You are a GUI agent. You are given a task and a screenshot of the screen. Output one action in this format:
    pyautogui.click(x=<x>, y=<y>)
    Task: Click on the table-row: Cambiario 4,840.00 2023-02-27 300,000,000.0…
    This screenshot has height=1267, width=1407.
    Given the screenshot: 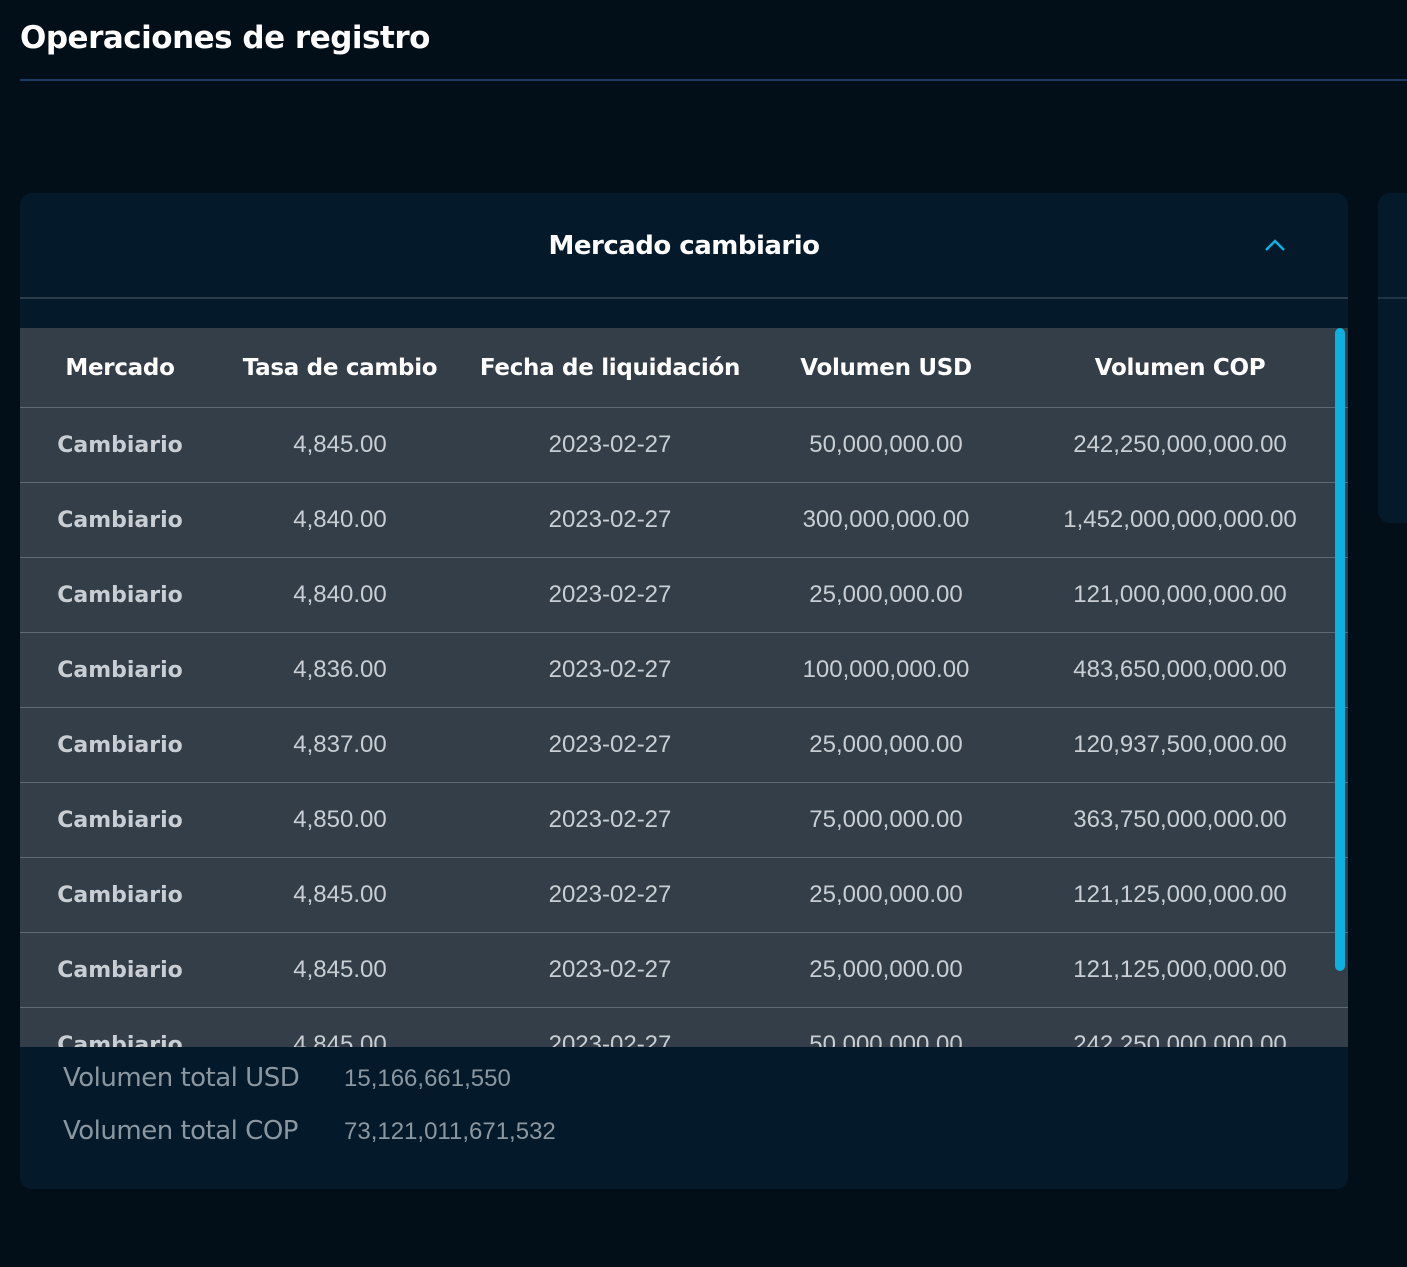 What is the action you would take?
    pyautogui.click(x=684, y=520)
    